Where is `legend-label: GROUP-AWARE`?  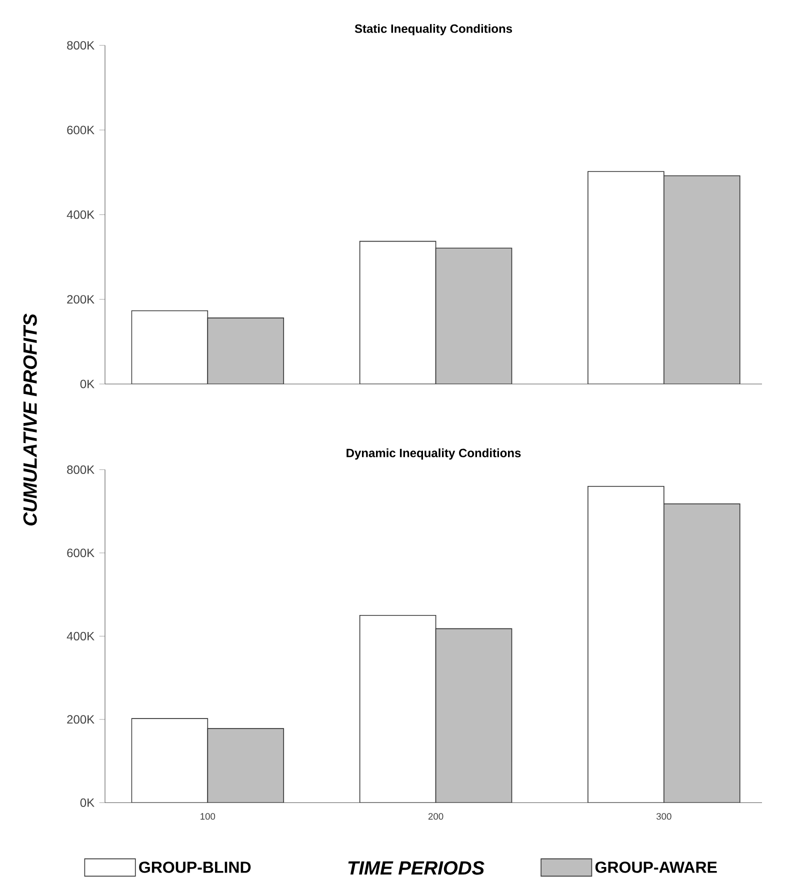
legend-label: GROUP-AWARE is located at coordinates (656, 867).